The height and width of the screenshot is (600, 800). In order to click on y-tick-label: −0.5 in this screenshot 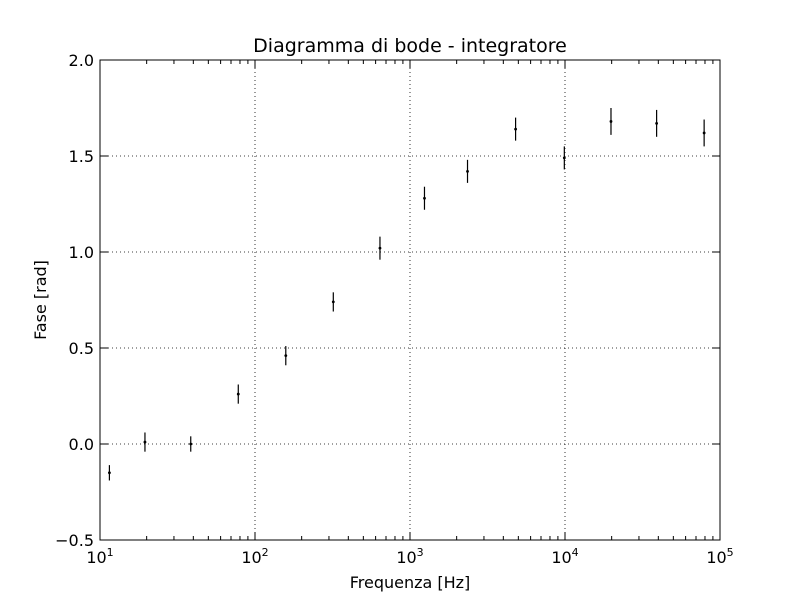, I will do `click(74, 540)`.